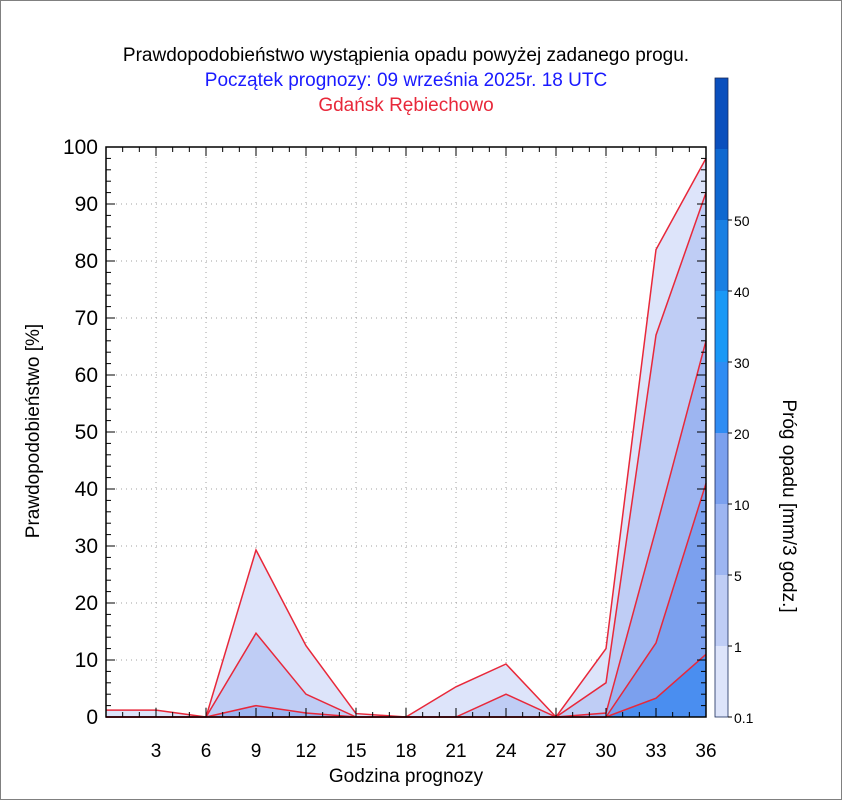  What do you see at coordinates (405, 105) in the screenshot?
I see `chart-location: Gdańsk Rębiechowo` at bounding box center [405, 105].